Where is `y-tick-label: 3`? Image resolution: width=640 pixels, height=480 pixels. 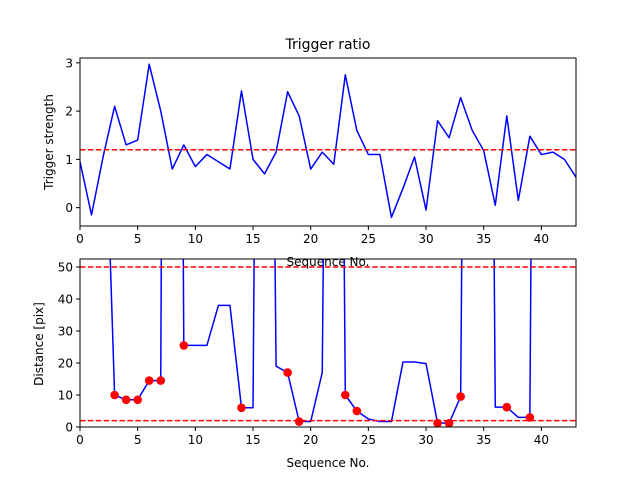
y-tick-label: 3 is located at coordinates (69, 63).